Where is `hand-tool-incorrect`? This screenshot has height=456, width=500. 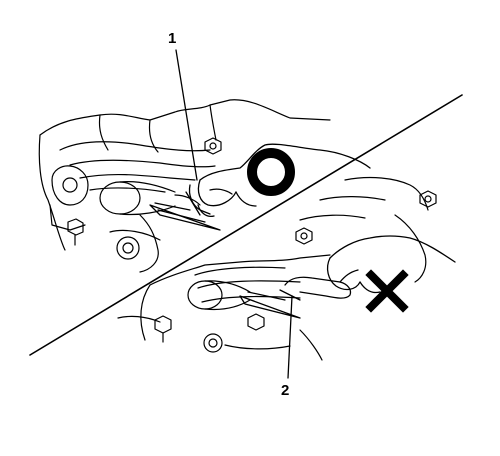 hand-tool-incorrect is located at coordinates (367, 268).